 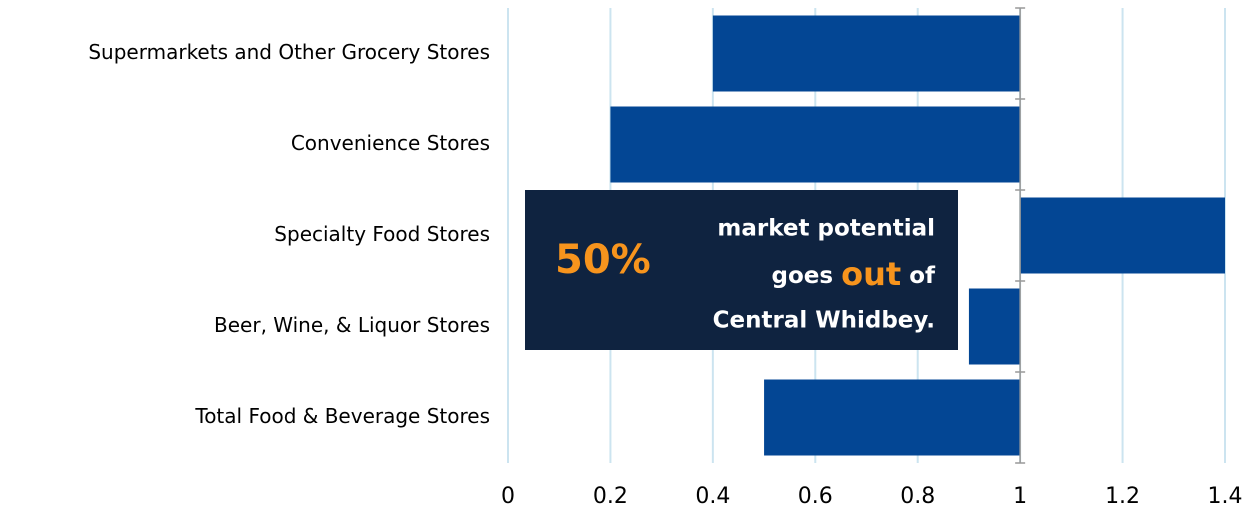 I want to click on y-tick-label: Beer, Wine, & Liquor Stores, so click(x=352, y=325).